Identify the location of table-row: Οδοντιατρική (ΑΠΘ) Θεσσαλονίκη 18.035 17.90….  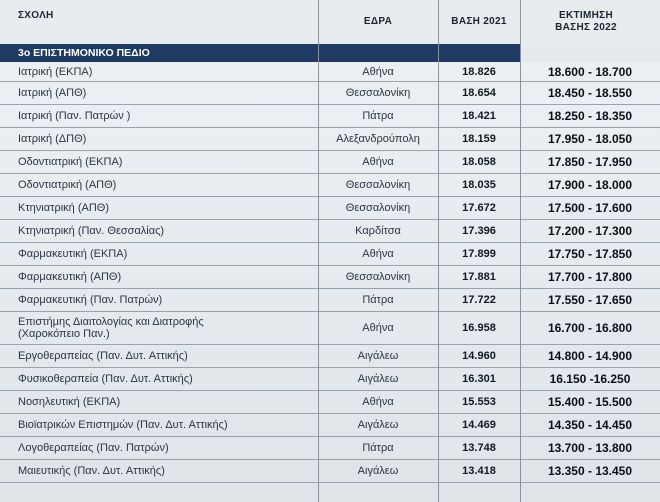
(330, 185).